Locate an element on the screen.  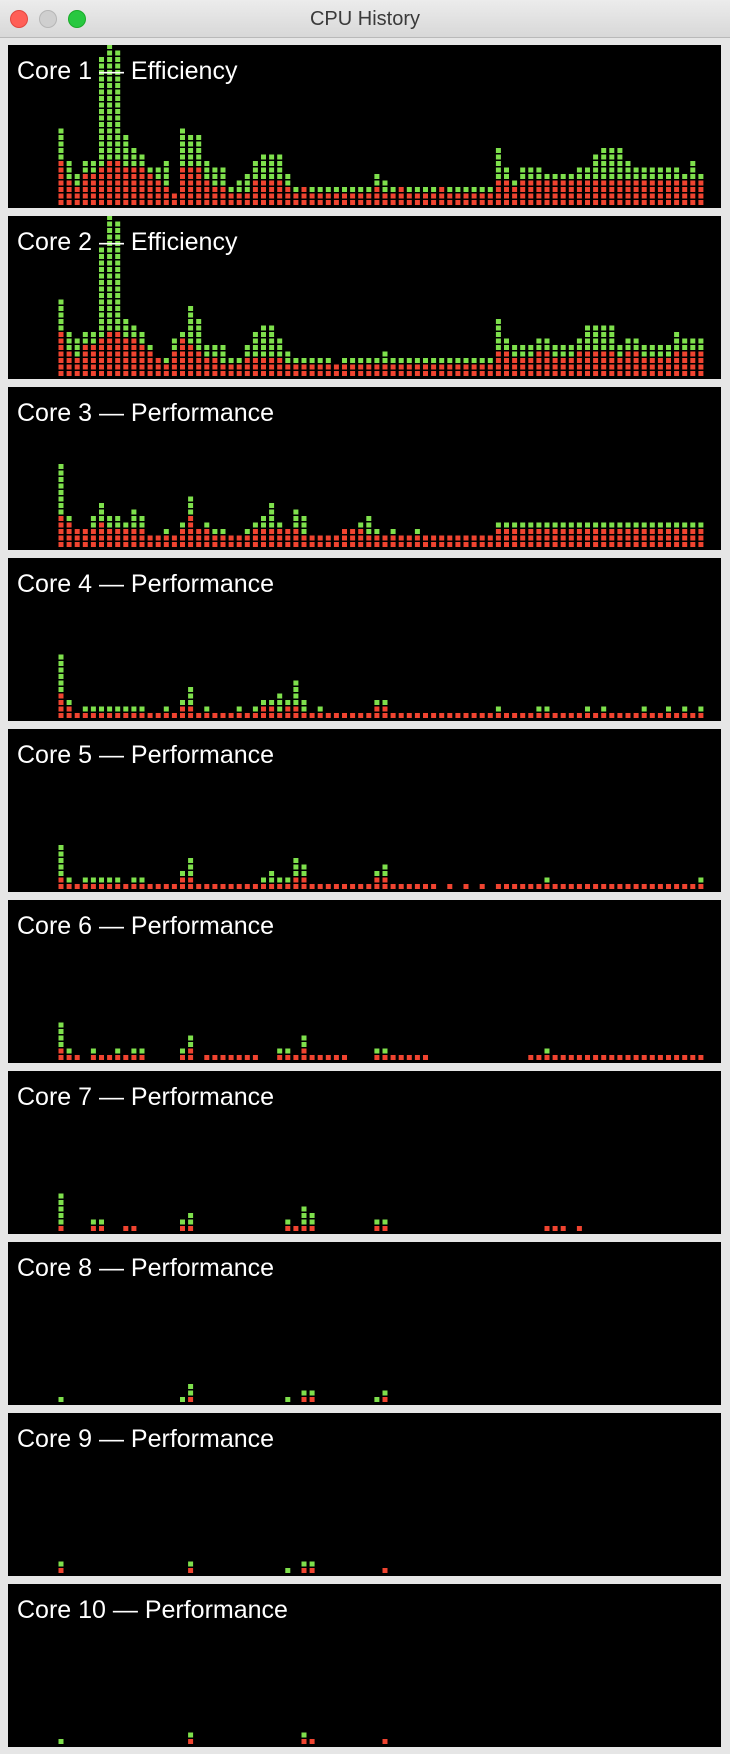
close-button is located at coordinates (19, 19).